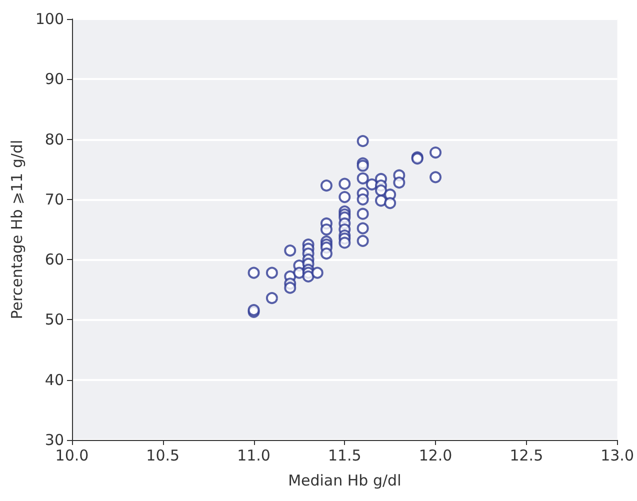  What do you see at coordinates (17, 230) in the screenshot?
I see `y-axis-title: Percentage Hb ⩾11 g/dl` at bounding box center [17, 230].